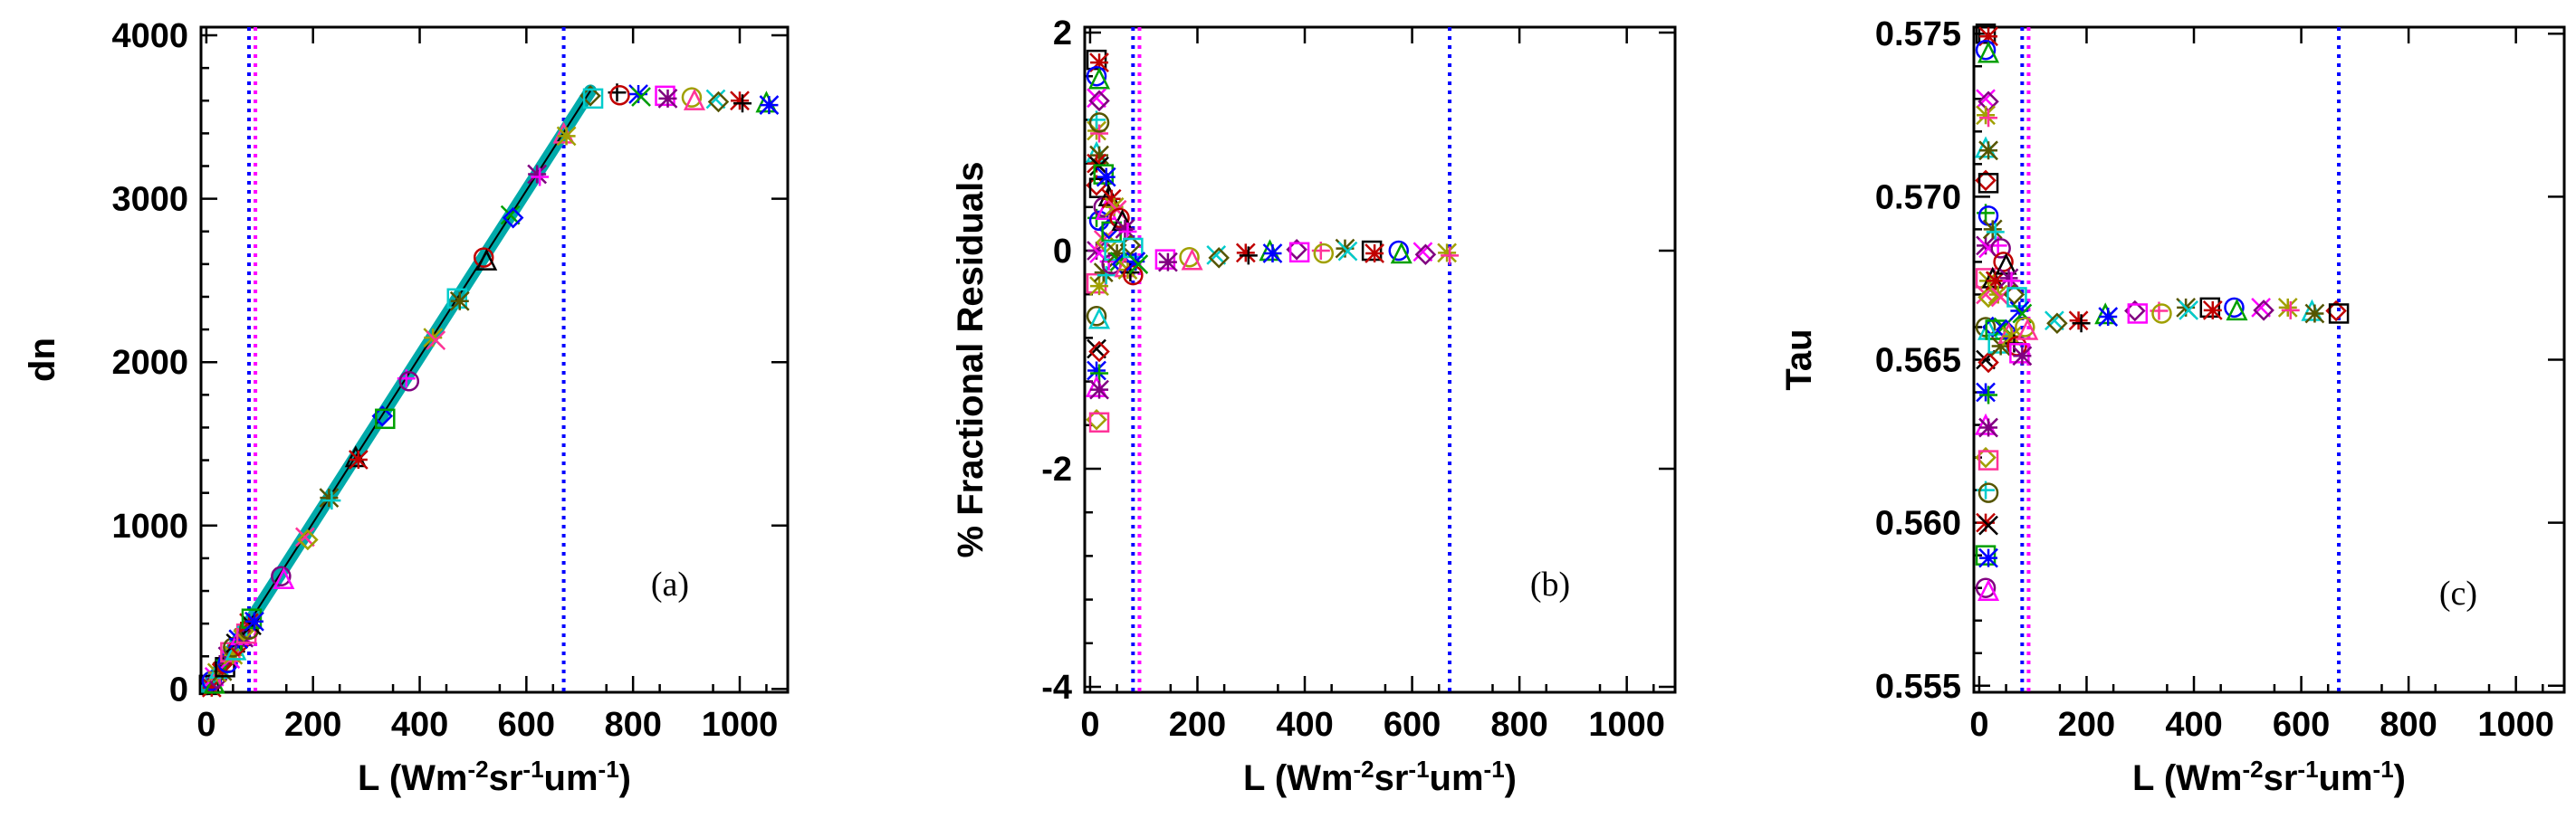 The width and height of the screenshot is (2576, 828). Describe the element at coordinates (1106, 177) in the screenshot. I see `data-point-1-16-b` at that location.